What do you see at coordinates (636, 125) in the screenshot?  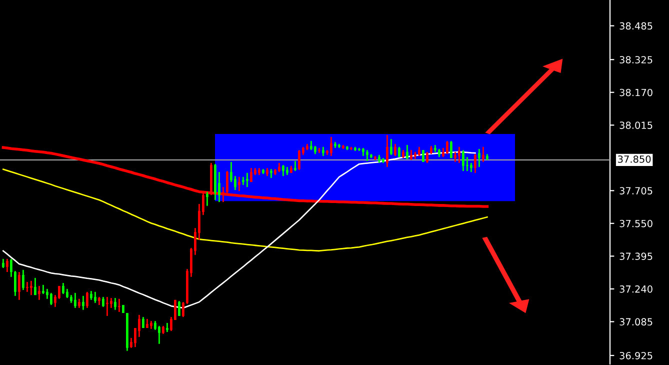 I see `y-tick-label: 38.015` at bounding box center [636, 125].